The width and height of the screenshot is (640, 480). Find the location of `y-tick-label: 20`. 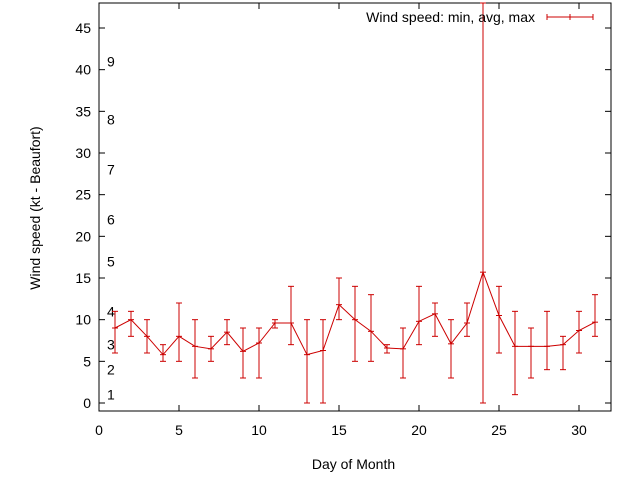

y-tick-label: 20 is located at coordinates (83, 236).